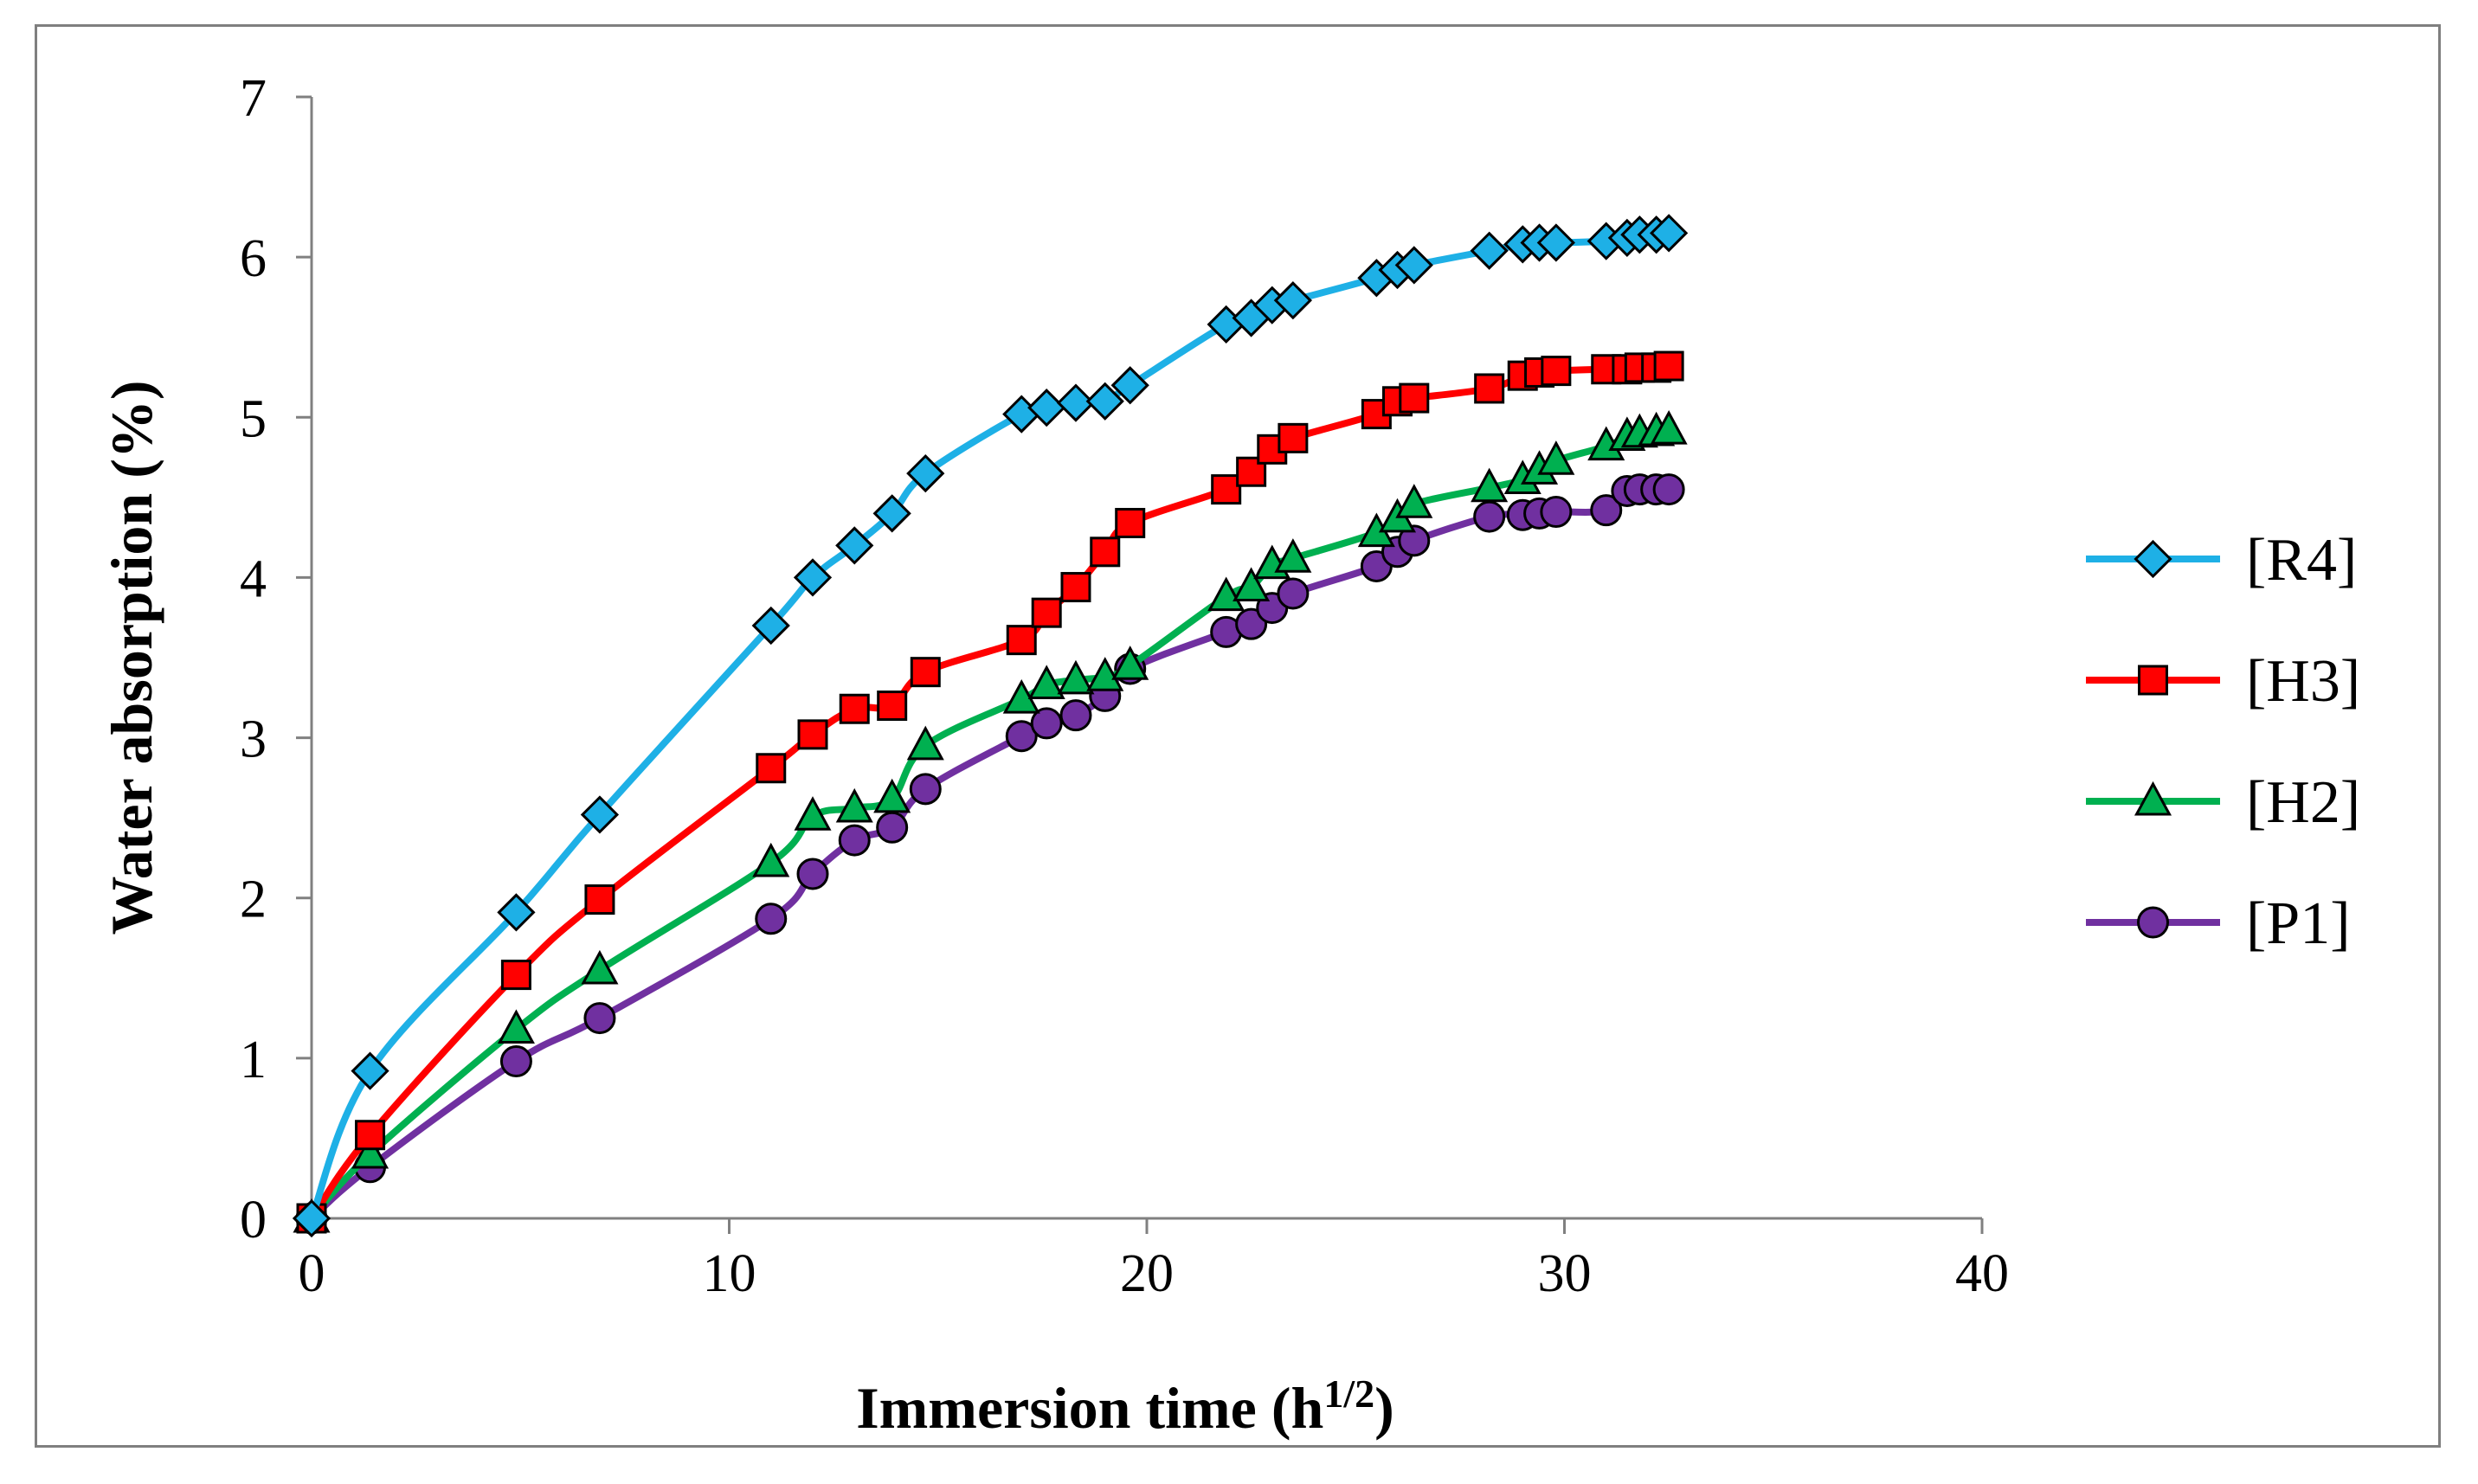 This screenshot has width=2478, height=1484. I want to click on legend: [R4] [H3] [H2] [P1], so click(2223, 742).